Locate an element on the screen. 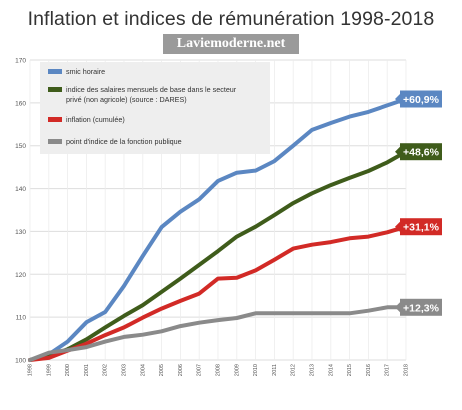  y-tick-label: 140 is located at coordinates (20, 189).